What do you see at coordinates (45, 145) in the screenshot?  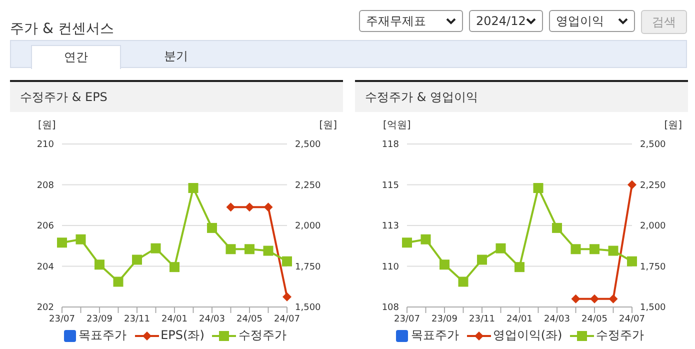 I see `y-tick-label: 210` at bounding box center [45, 145].